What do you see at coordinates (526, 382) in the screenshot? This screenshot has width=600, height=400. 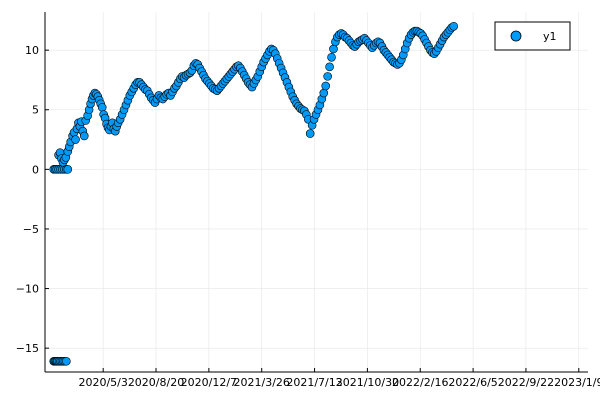 I see `x-tick-label: 2022/9/22` at bounding box center [526, 382].